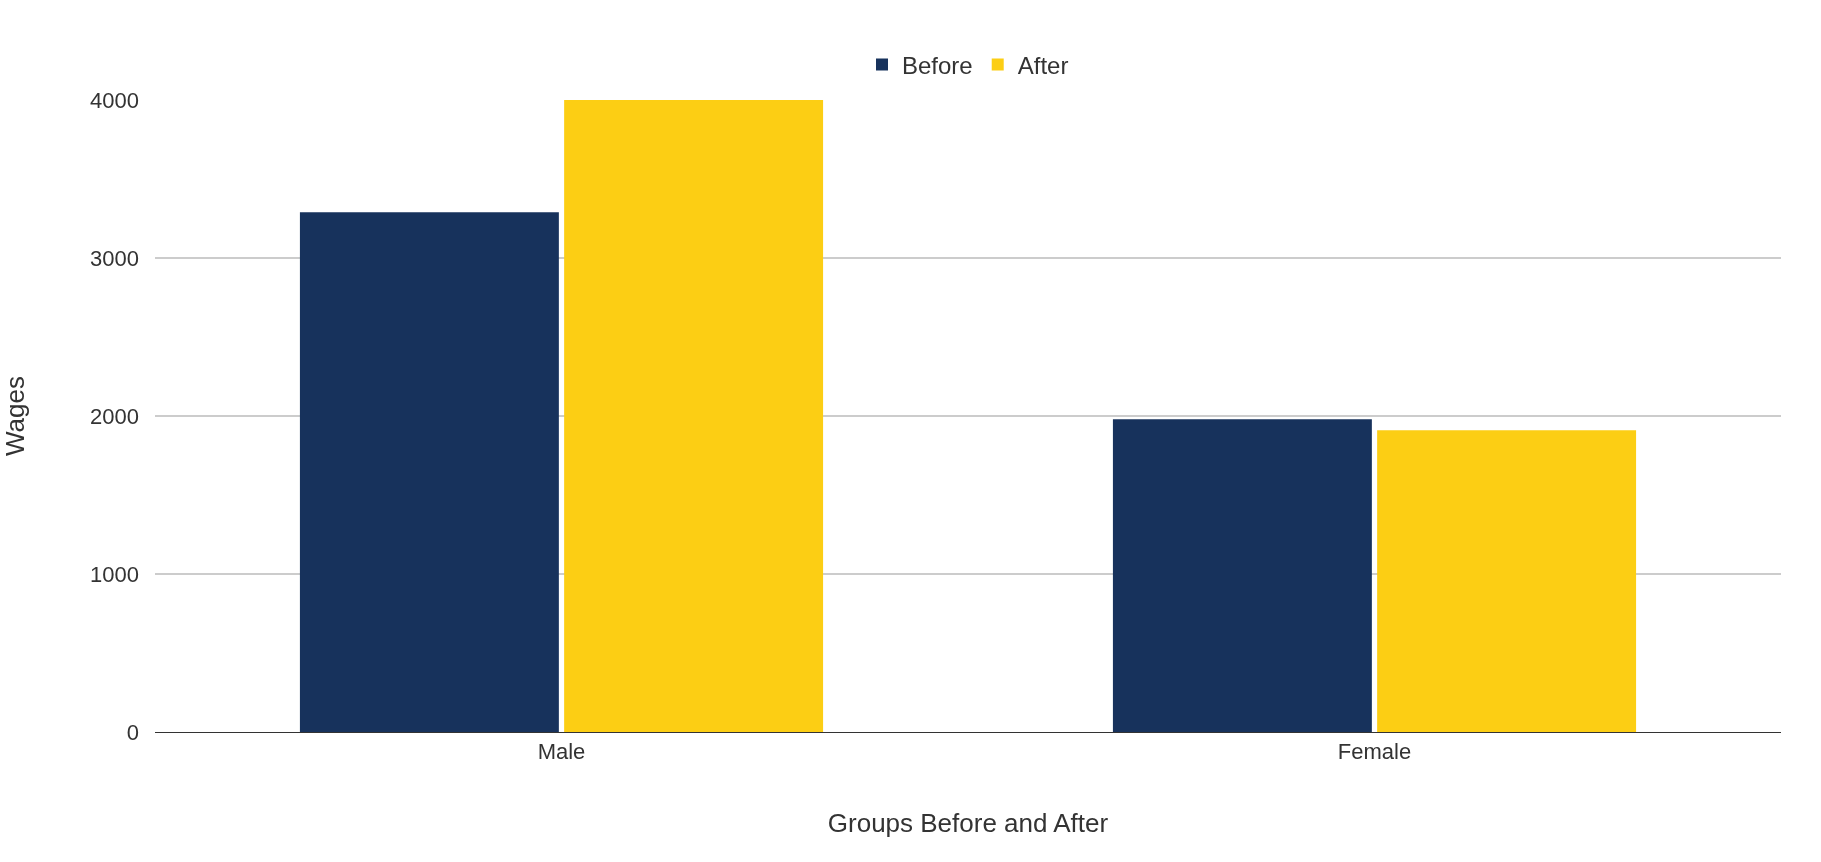 This screenshot has height=862, width=1821. I want to click on y-tick-label: 2000, so click(114, 416).